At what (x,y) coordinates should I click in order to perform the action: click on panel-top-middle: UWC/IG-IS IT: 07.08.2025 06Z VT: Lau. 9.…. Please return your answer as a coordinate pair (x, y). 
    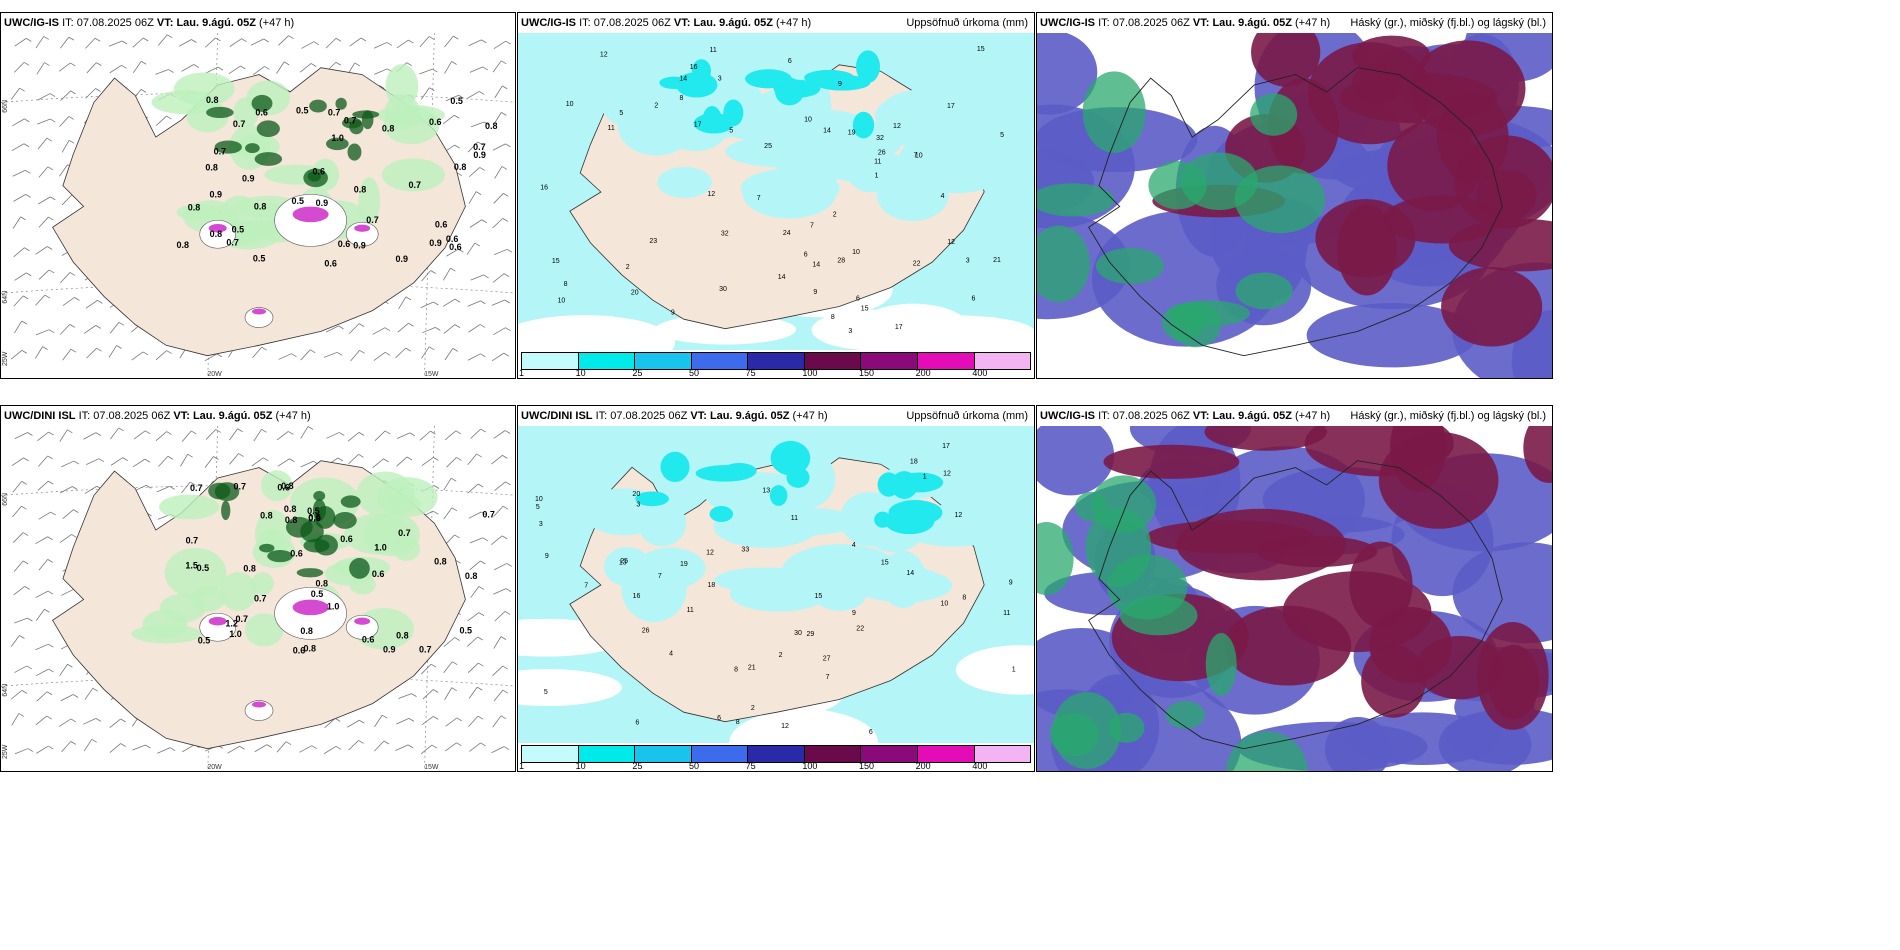
    Looking at the image, I should click on (776, 195).